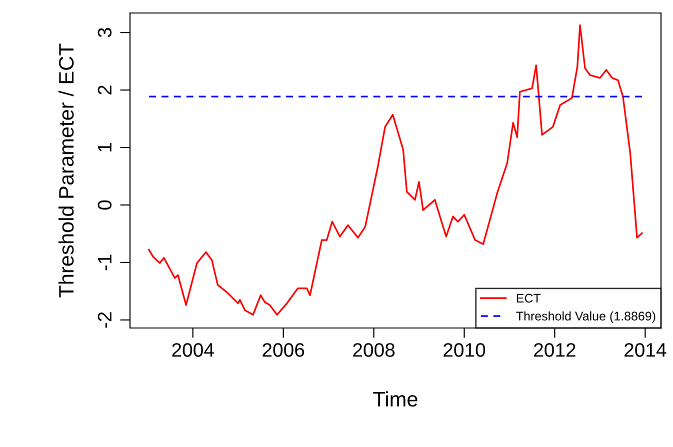 This screenshot has height=447, width=673. Describe the element at coordinates (528, 298) in the screenshot. I see `legend-label: ECT` at that location.